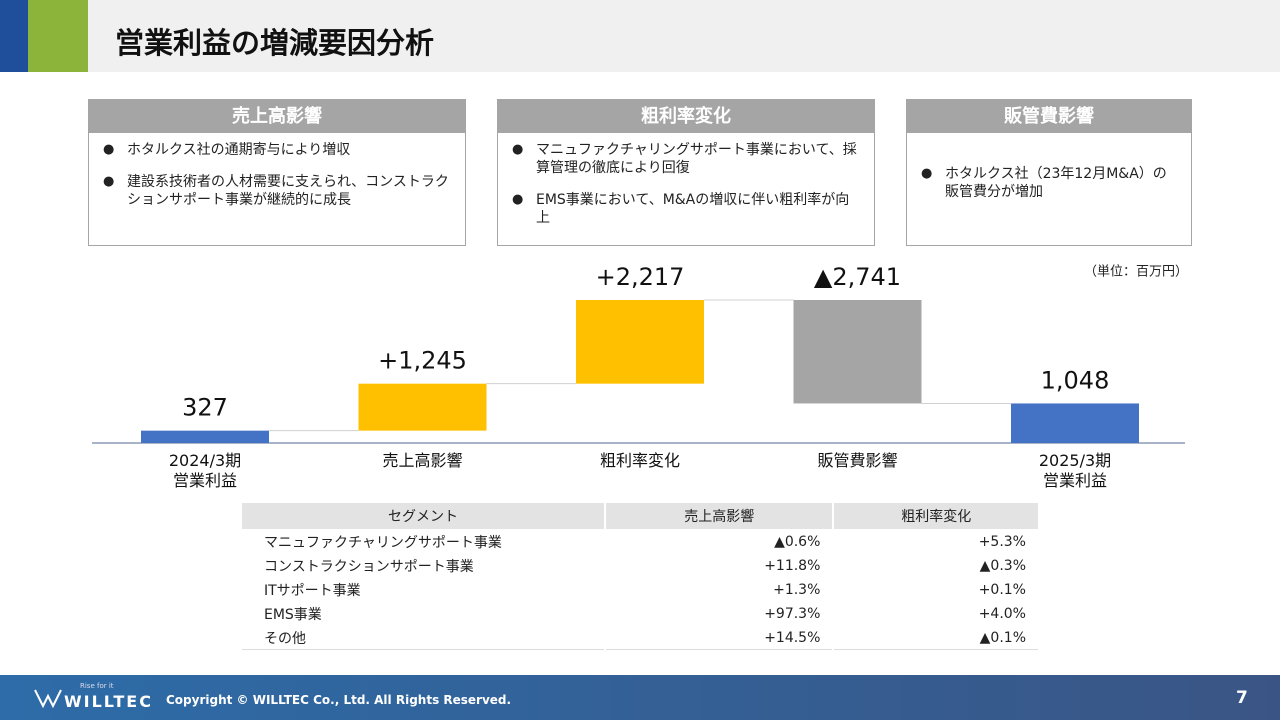 The width and height of the screenshot is (1280, 720). Describe the element at coordinates (640, 36) in the screenshot. I see `header-bar` at that location.